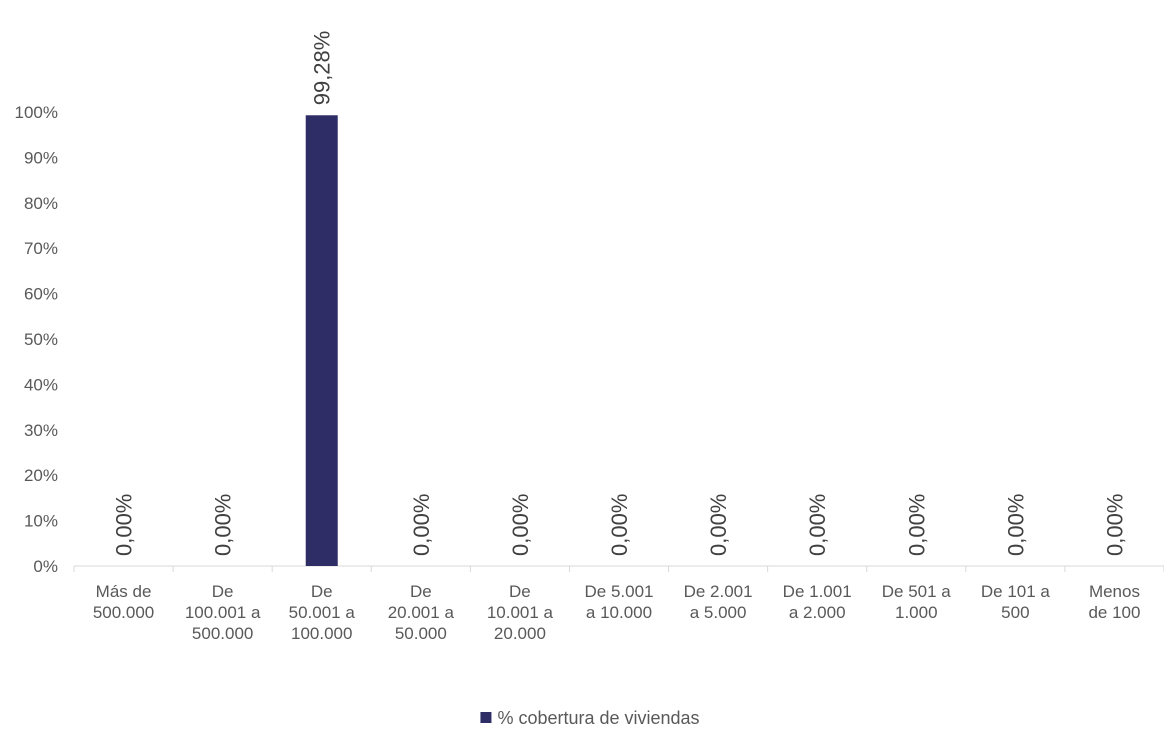 Image resolution: width=1164 pixels, height=731 pixels. What do you see at coordinates (1114, 602) in the screenshot?
I see `x-category-label: Menos de 100` at bounding box center [1114, 602].